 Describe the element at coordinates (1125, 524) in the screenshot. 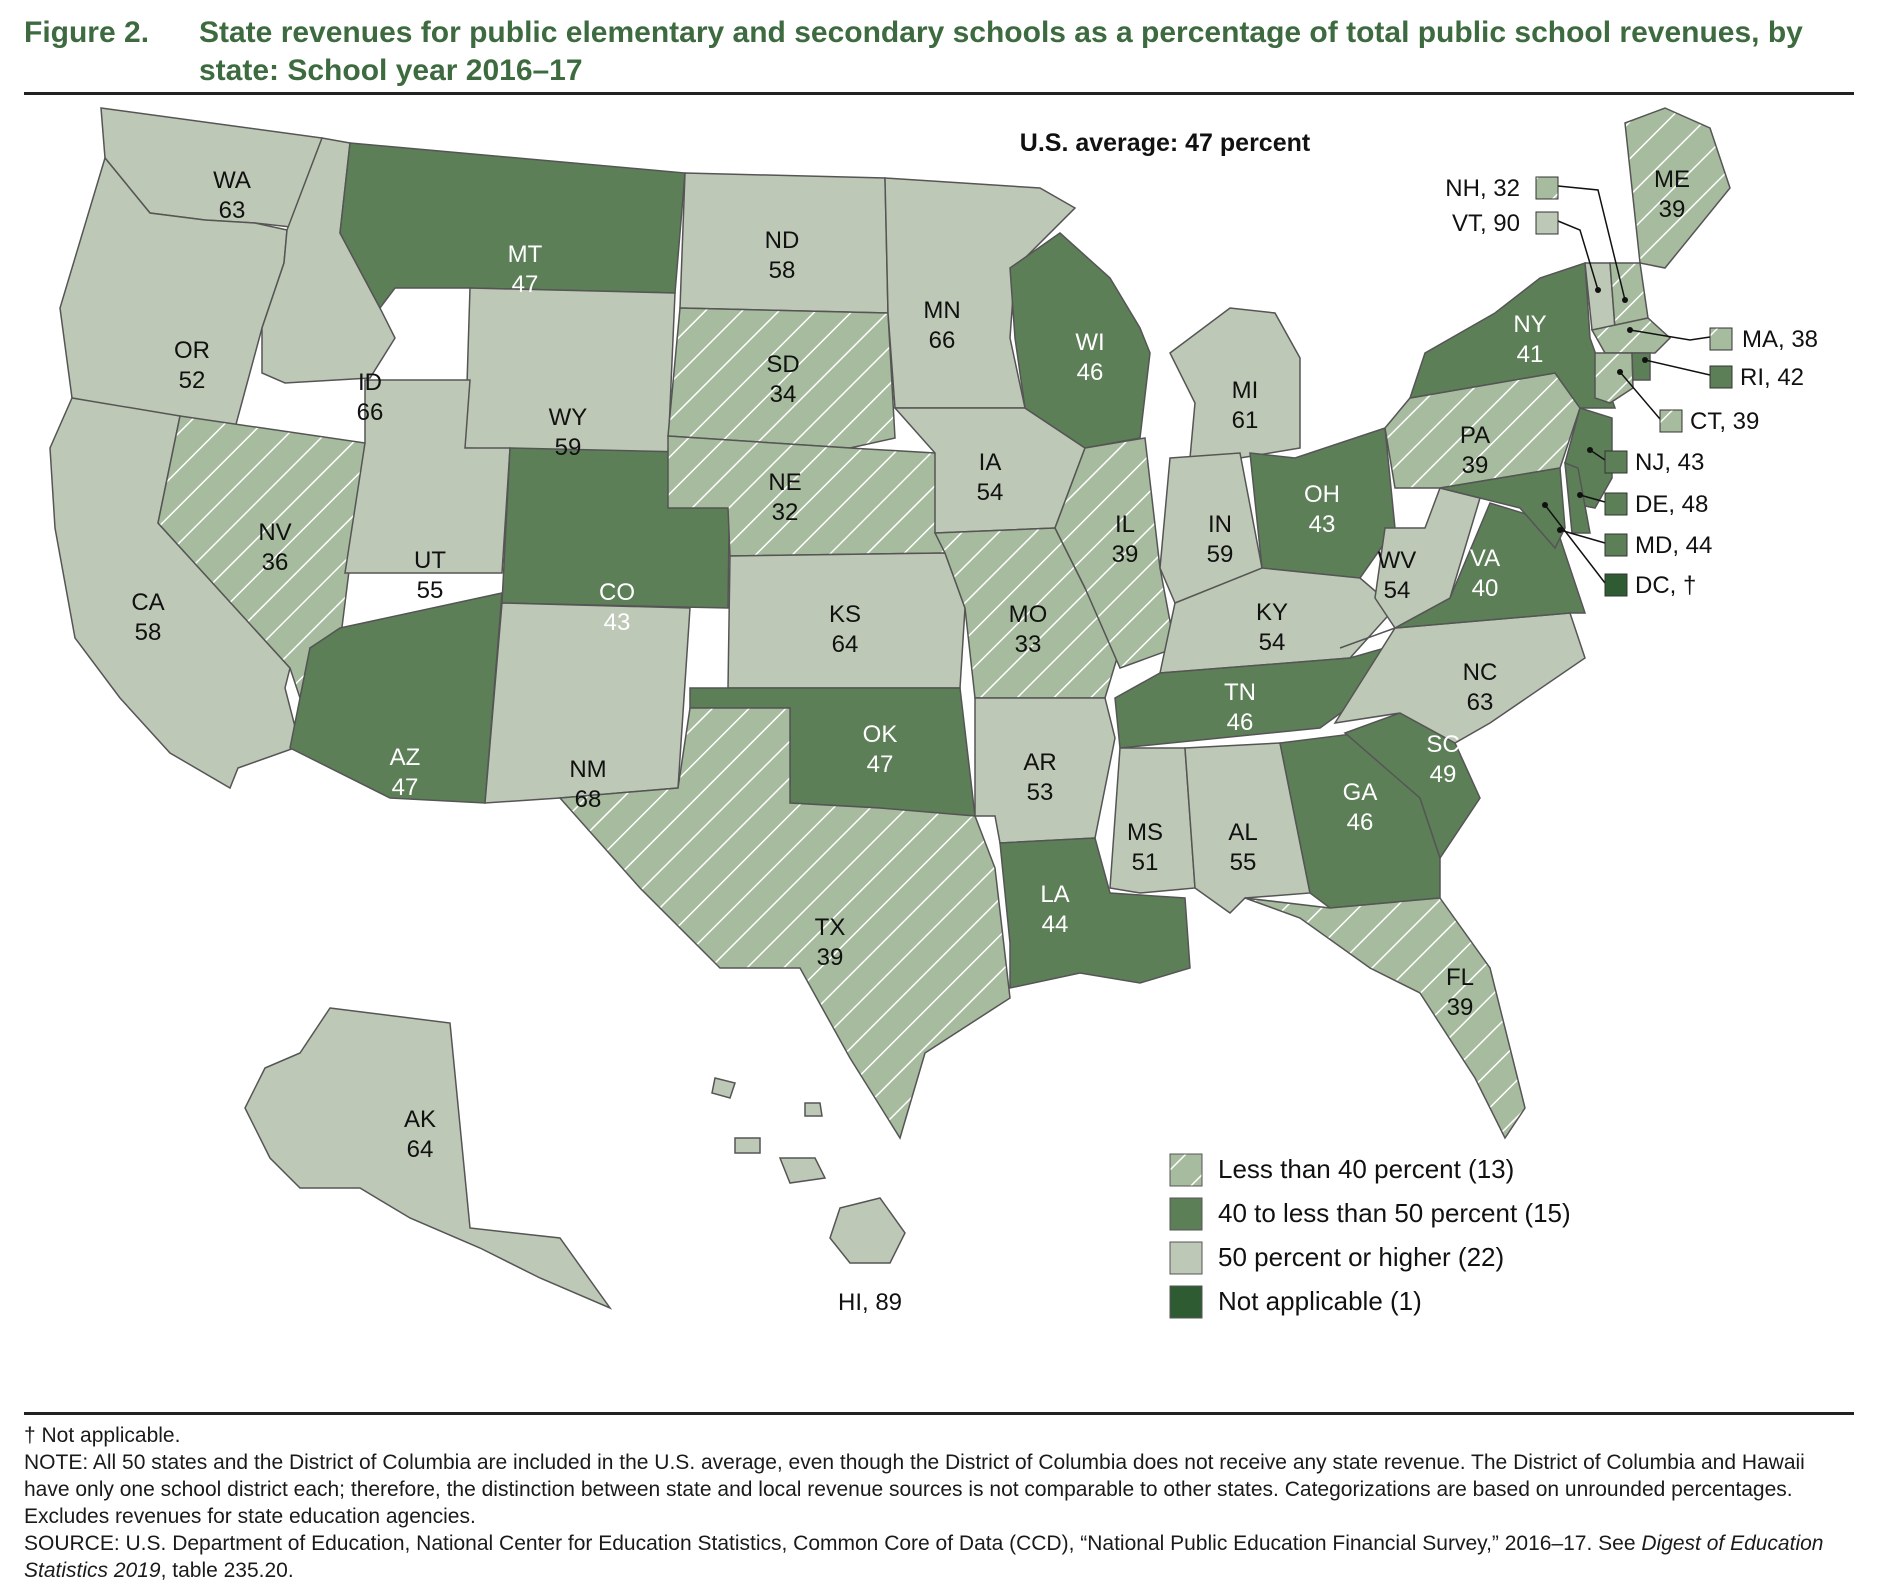

I see `state-label-il: IL` at that location.